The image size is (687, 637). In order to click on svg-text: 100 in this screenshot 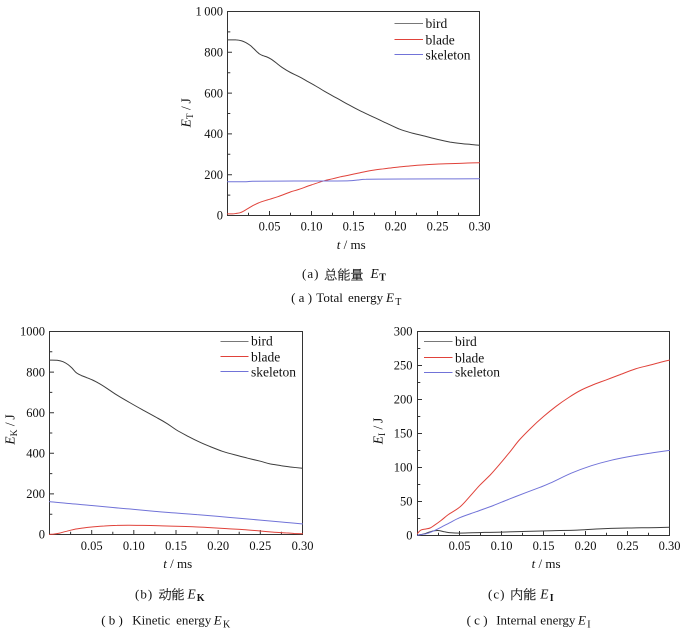, I will do `click(403, 468)`.